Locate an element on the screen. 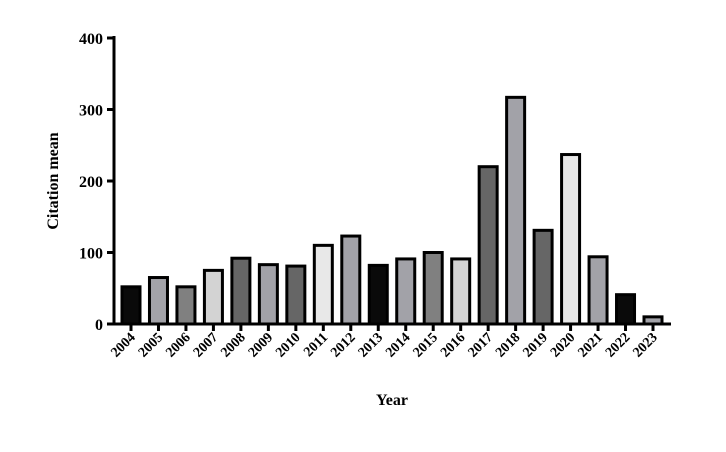 The height and width of the screenshot is (452, 726). x-tick-label: 2020 is located at coordinates (563, 345).